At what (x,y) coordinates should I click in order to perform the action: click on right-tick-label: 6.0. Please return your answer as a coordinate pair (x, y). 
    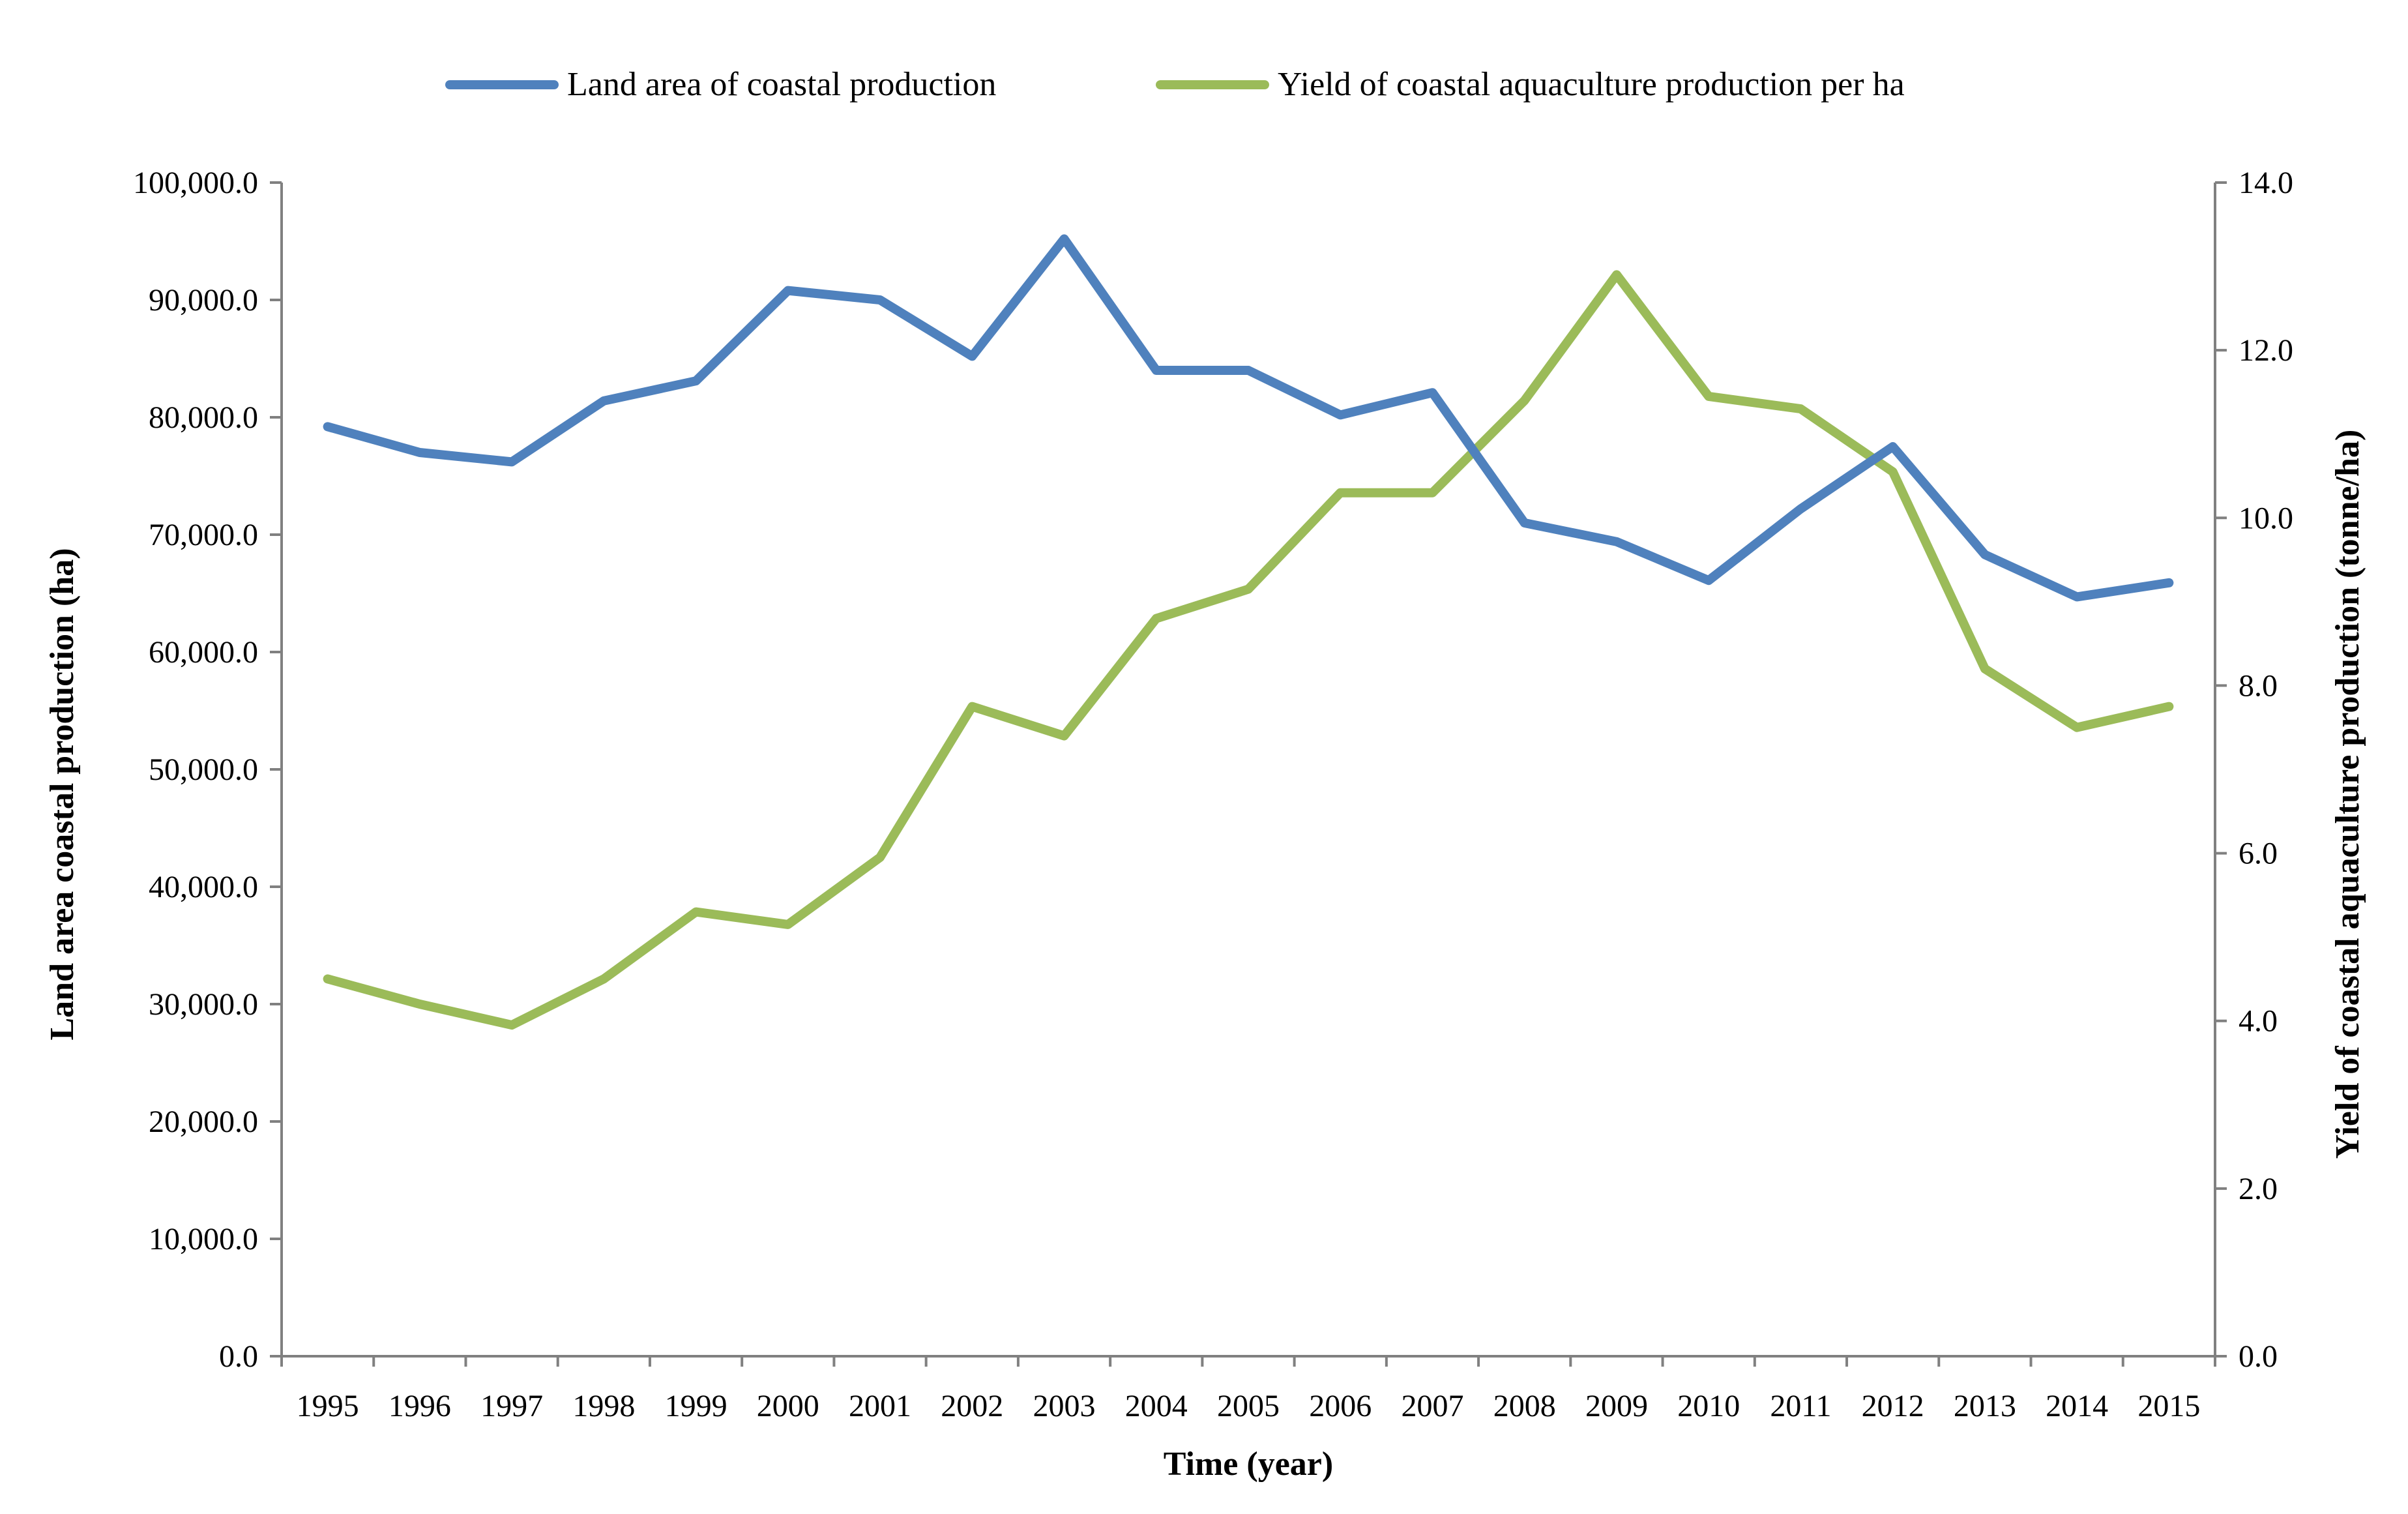
    Looking at the image, I should click on (2258, 854).